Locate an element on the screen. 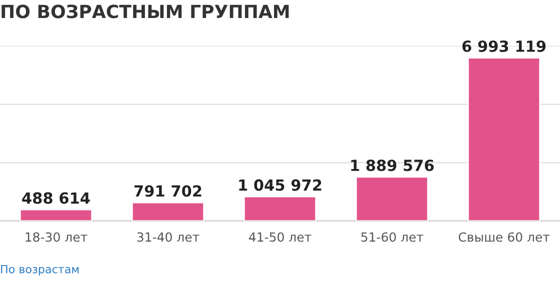 The height and width of the screenshot is (287, 560). data-label: 1 045 972 is located at coordinates (280, 185).